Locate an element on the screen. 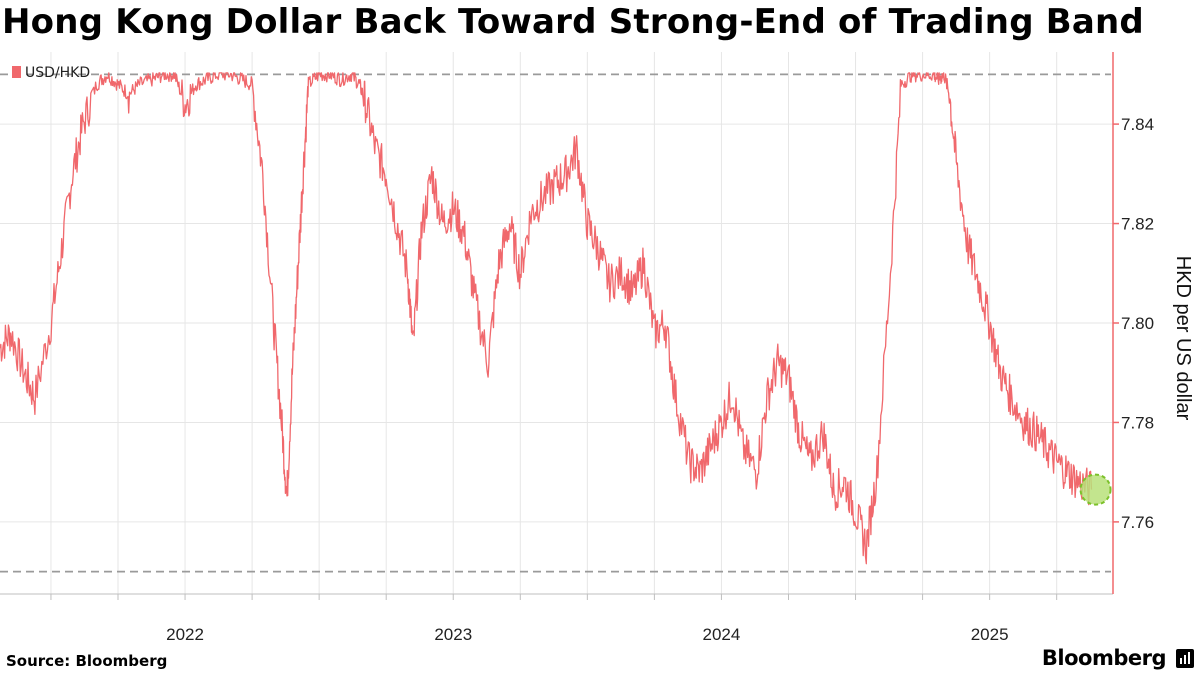 The image size is (1200, 675). x-tick-label: 2025 is located at coordinates (990, 634).